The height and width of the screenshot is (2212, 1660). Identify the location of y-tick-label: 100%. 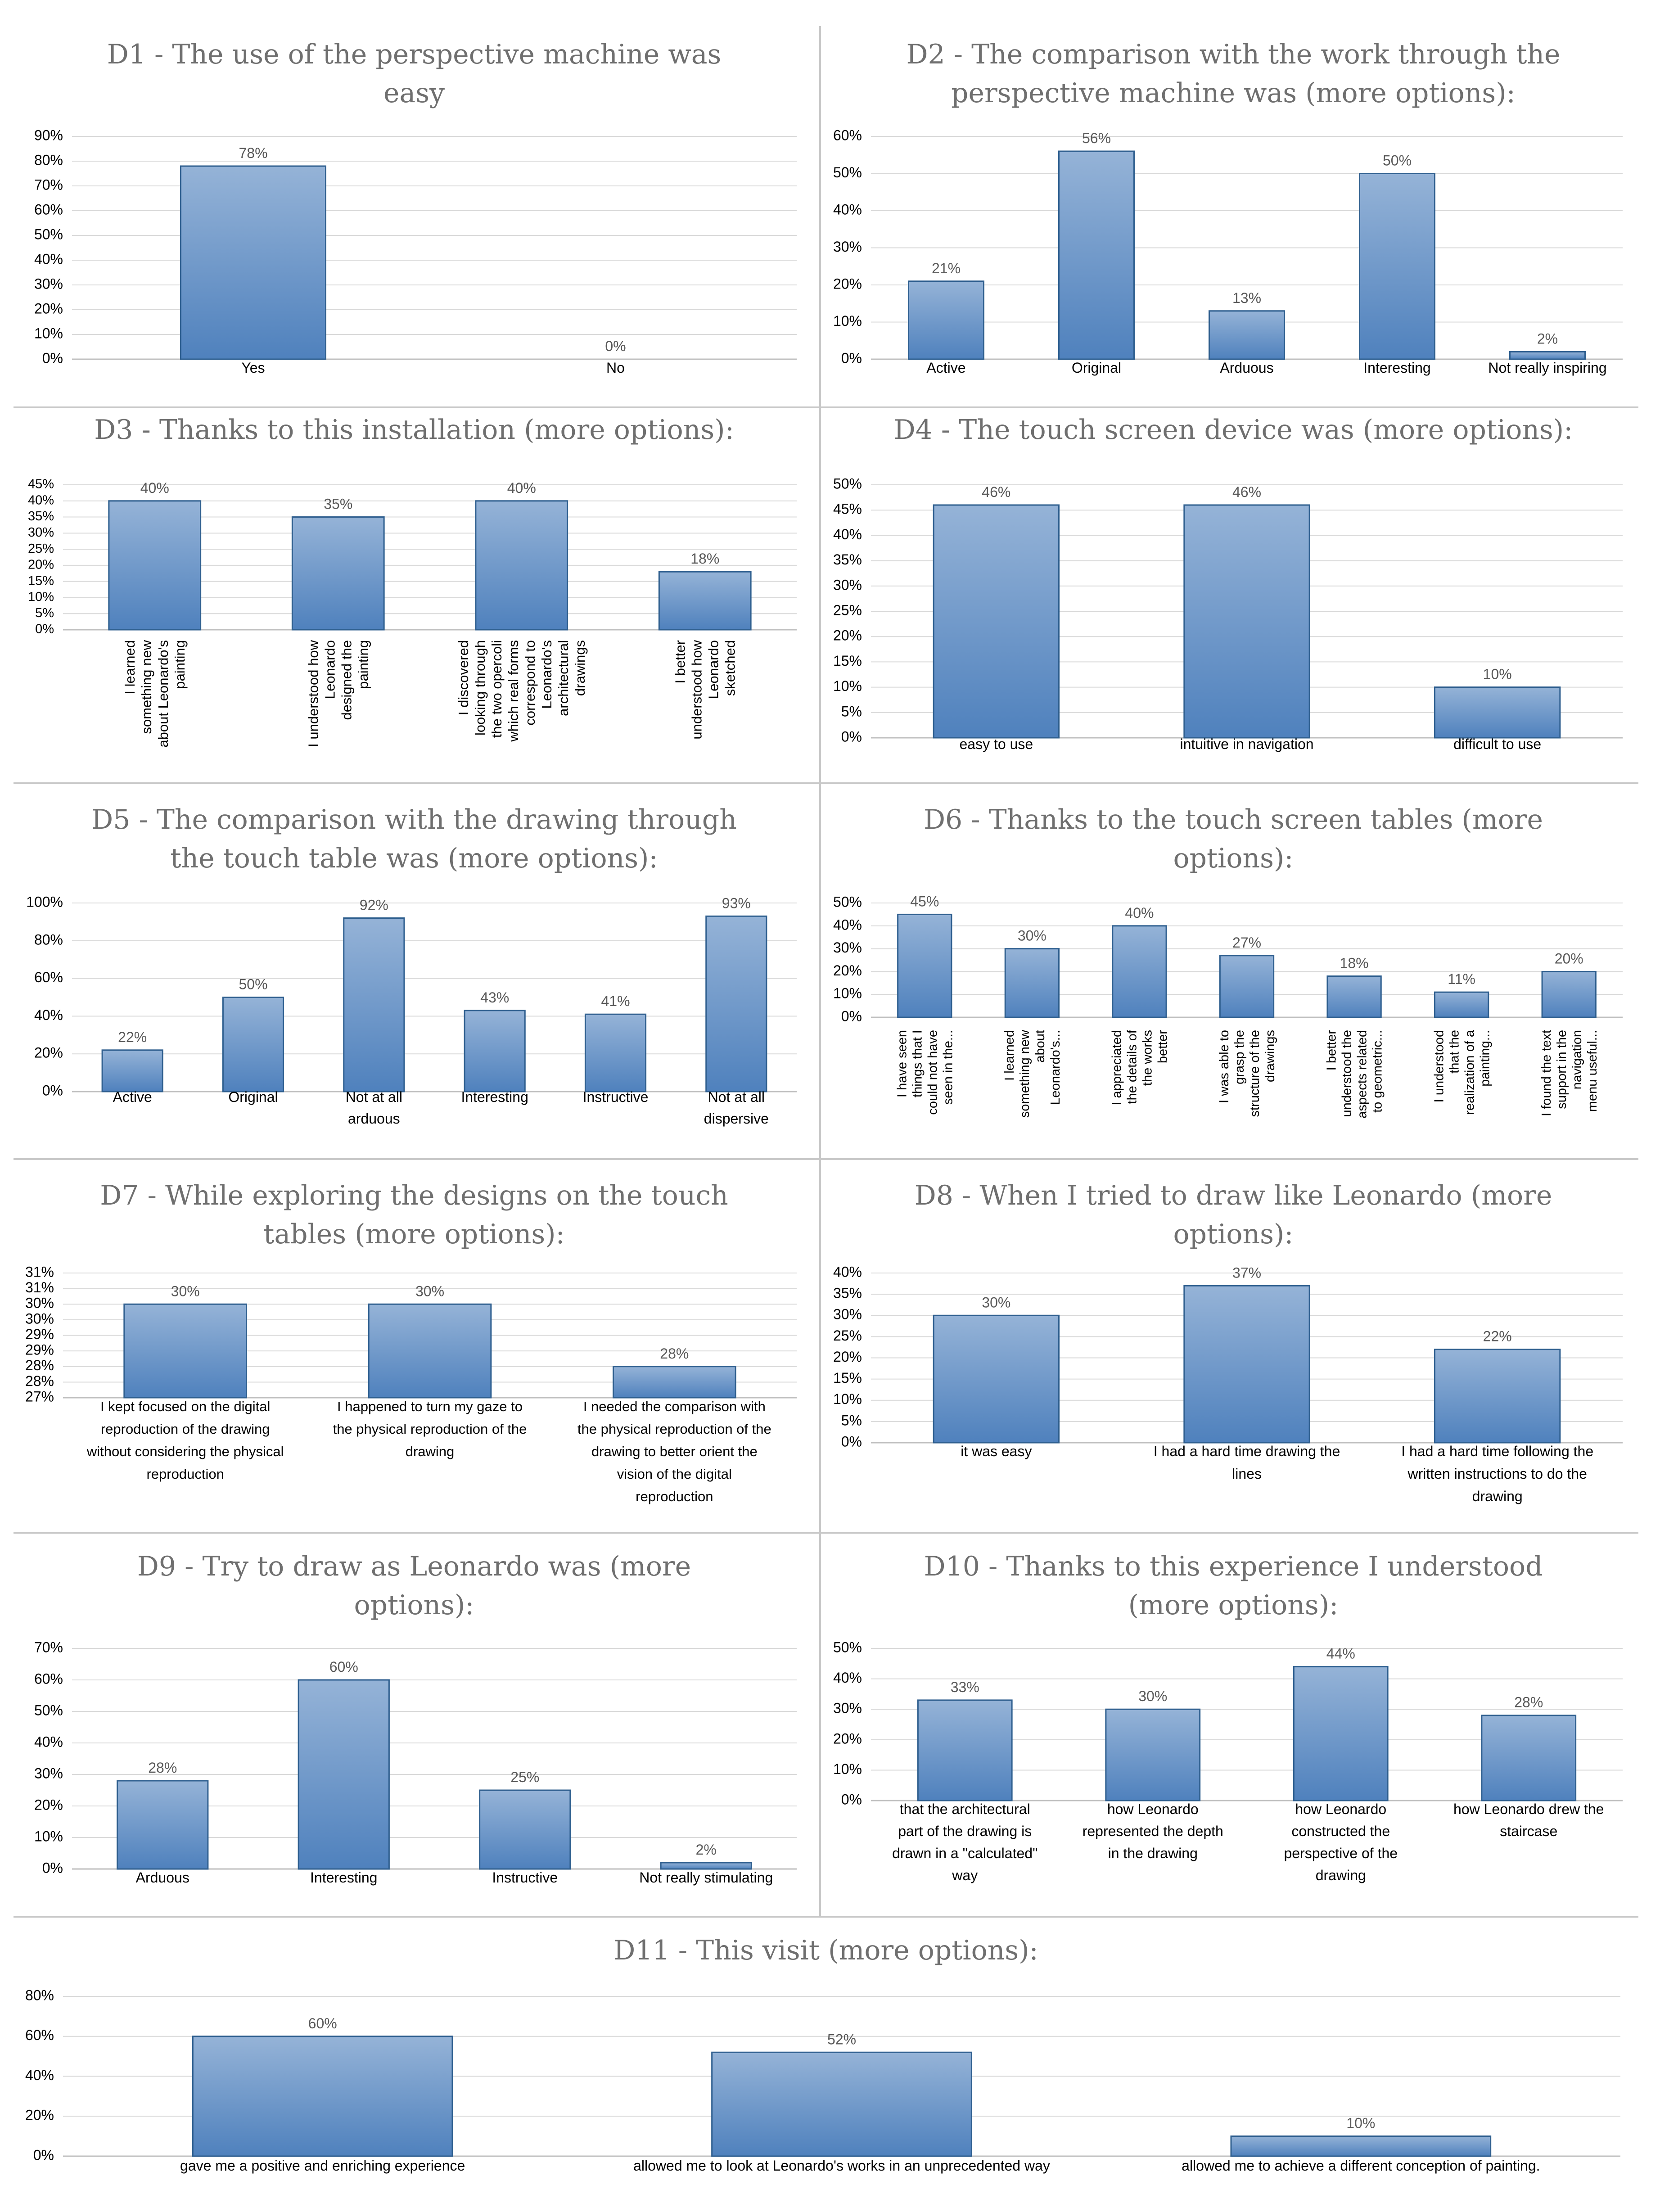
(44, 902).